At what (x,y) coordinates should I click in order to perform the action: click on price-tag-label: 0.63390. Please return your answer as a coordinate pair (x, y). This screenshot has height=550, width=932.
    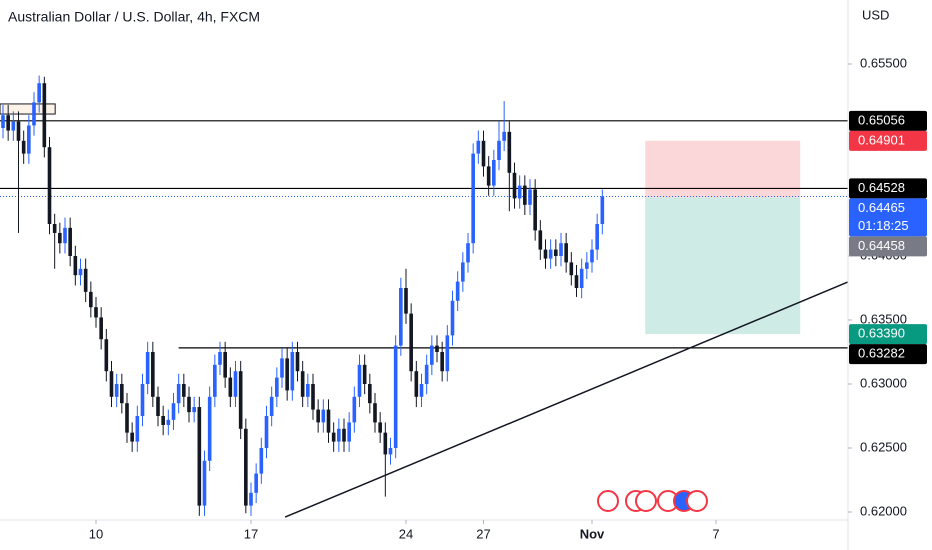
    Looking at the image, I should click on (881, 333).